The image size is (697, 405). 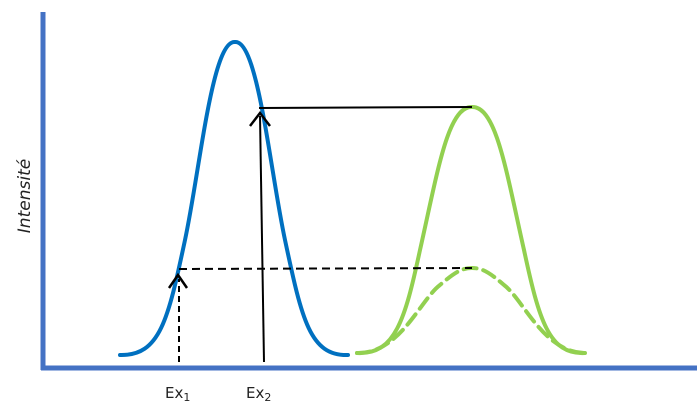 What do you see at coordinates (262, 239) in the screenshot?
I see `ex2-vertical-line` at bounding box center [262, 239].